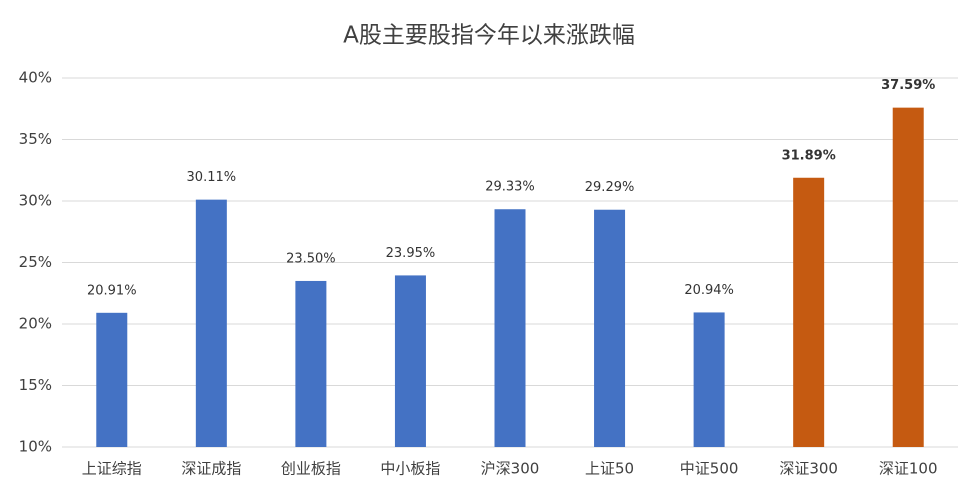  I want to click on value-label: 29.33%, so click(510, 187).